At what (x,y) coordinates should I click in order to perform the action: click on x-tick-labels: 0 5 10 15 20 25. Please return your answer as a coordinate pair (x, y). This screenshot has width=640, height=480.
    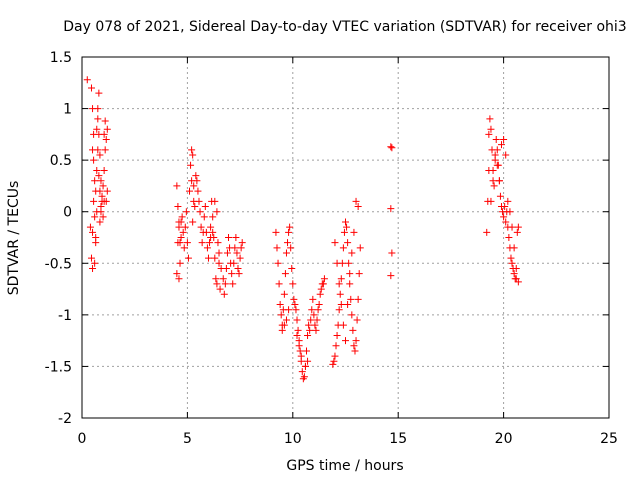
    Looking at the image, I should click on (348, 439).